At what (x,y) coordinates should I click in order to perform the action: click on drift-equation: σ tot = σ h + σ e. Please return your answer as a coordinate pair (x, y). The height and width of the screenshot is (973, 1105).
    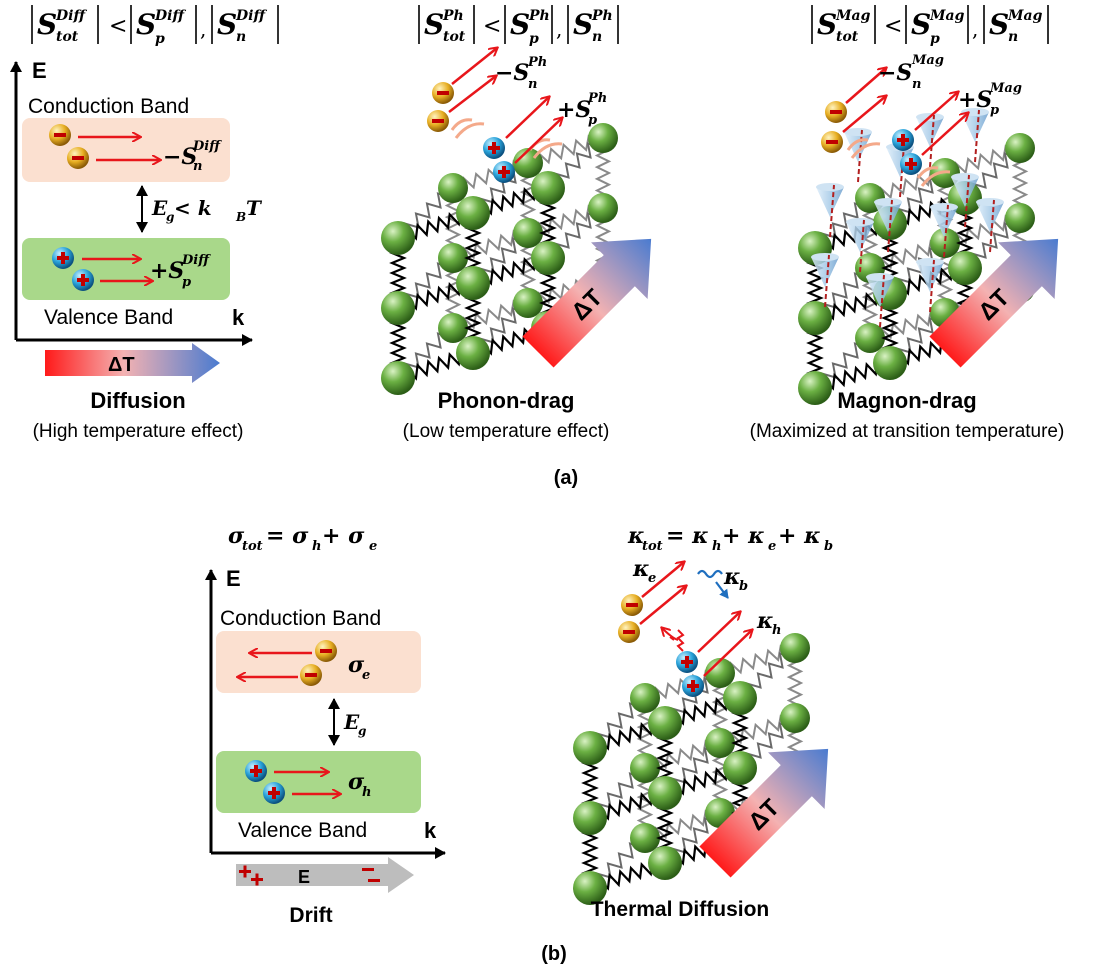
    Looking at the image, I should click on (302, 538).